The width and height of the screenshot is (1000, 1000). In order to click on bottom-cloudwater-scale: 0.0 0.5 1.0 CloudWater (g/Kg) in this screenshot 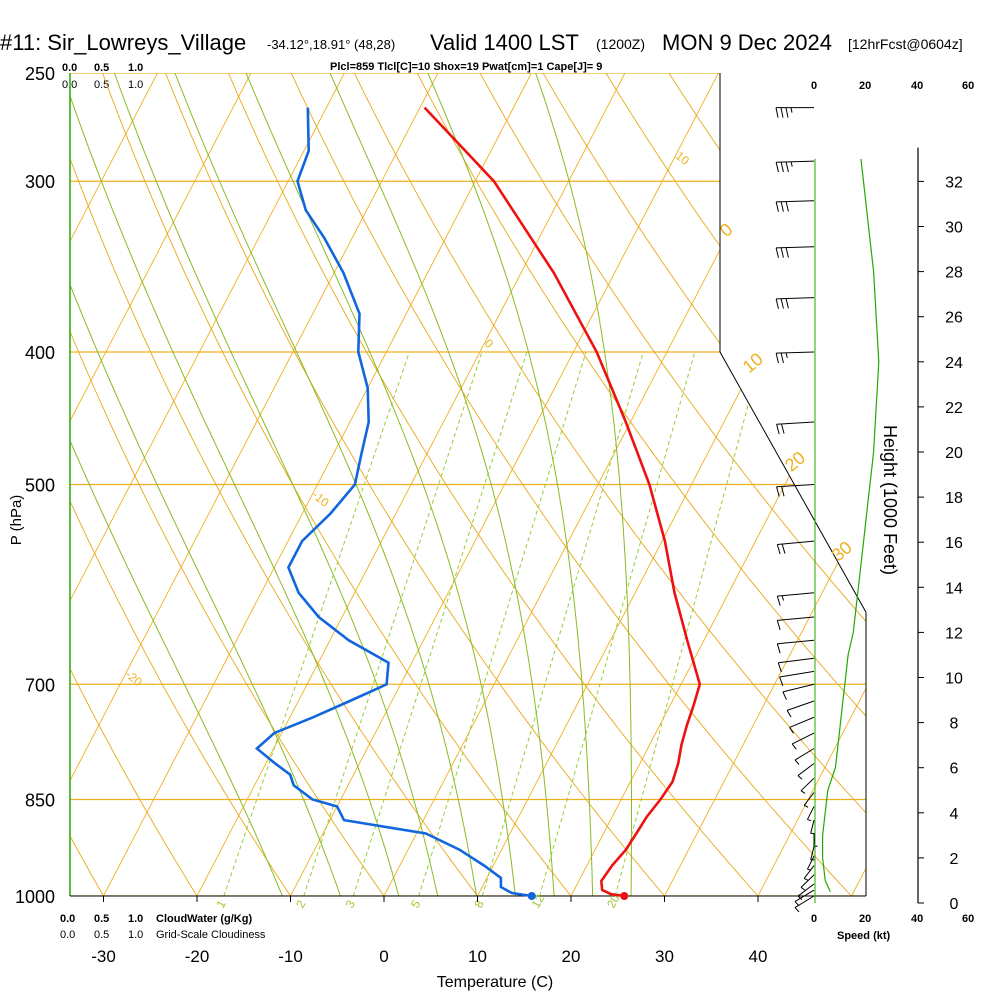, I will do `click(156, 919)`.